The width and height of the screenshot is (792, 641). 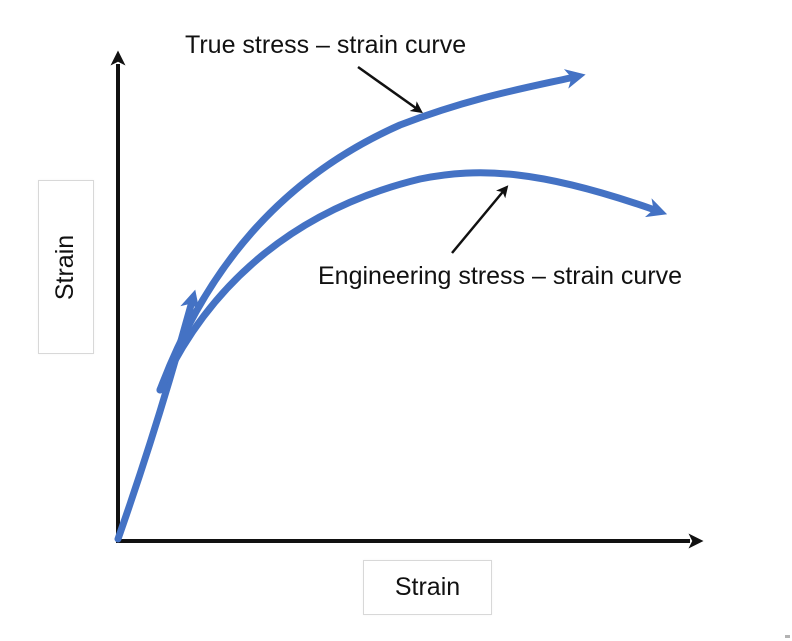 What do you see at coordinates (500, 276) in the screenshot?
I see `engineering-curve-label: Engineering stress – strain curve` at bounding box center [500, 276].